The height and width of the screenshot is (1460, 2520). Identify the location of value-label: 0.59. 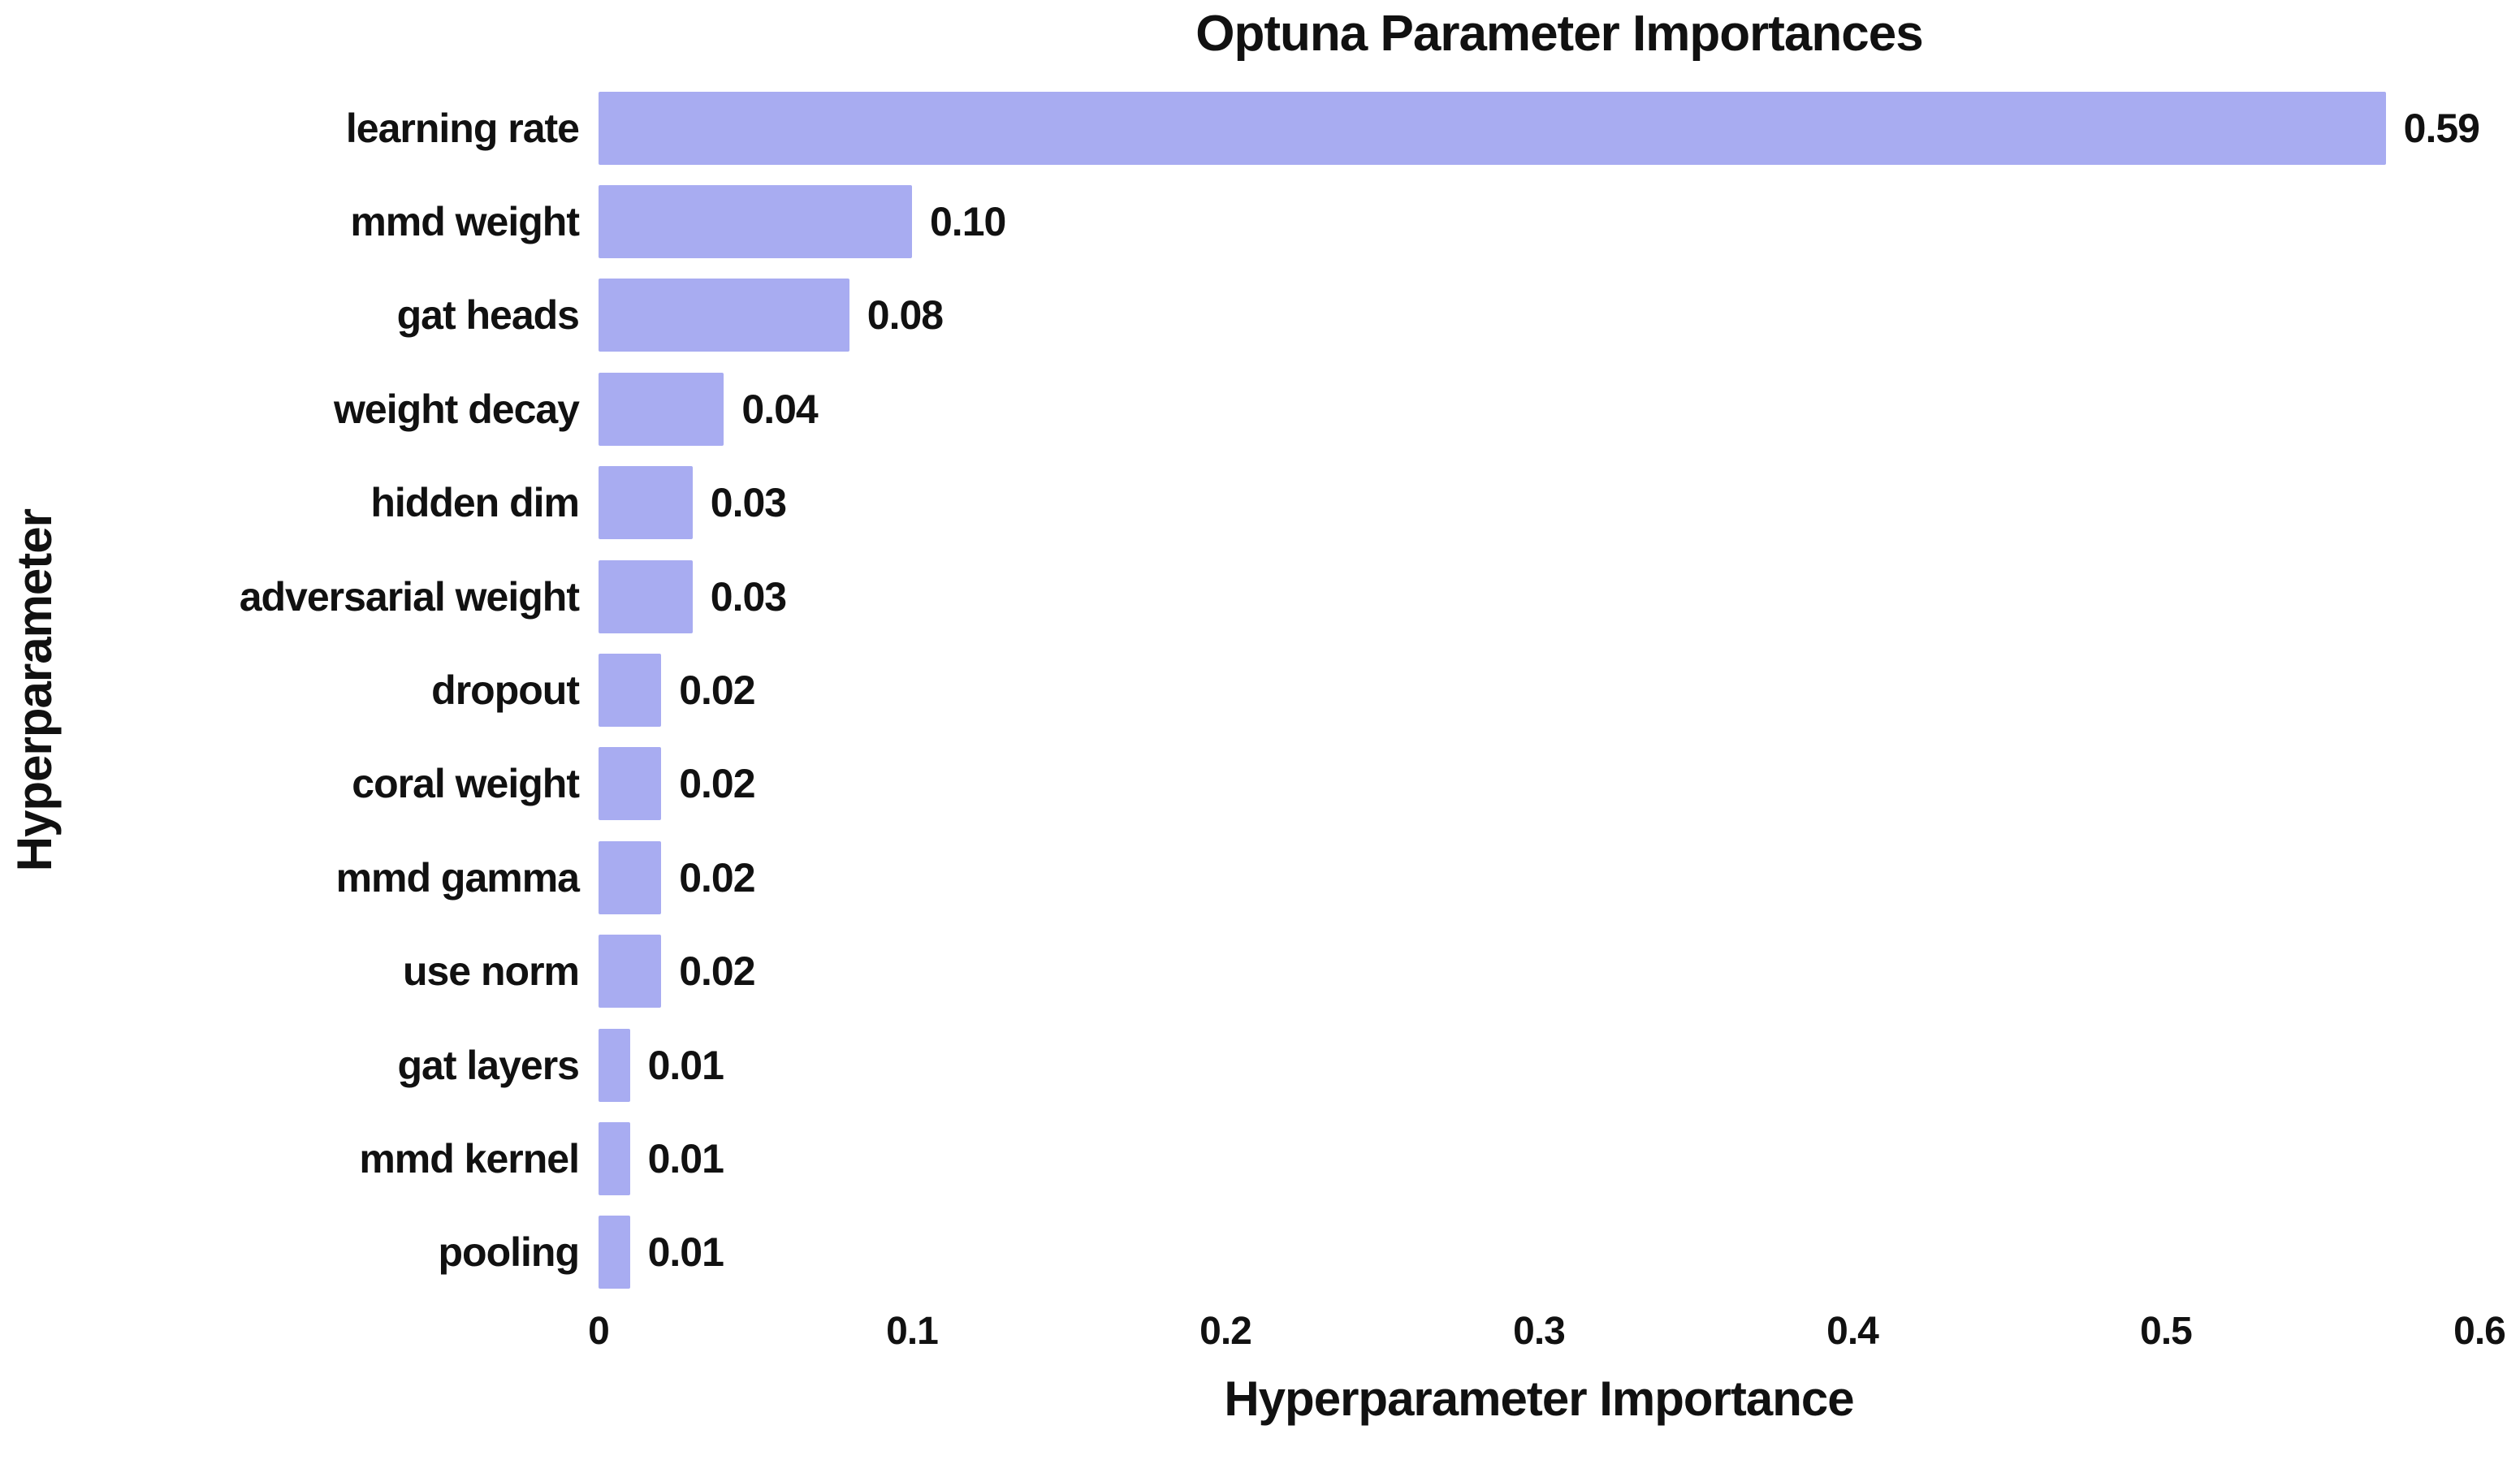
(2441, 128).